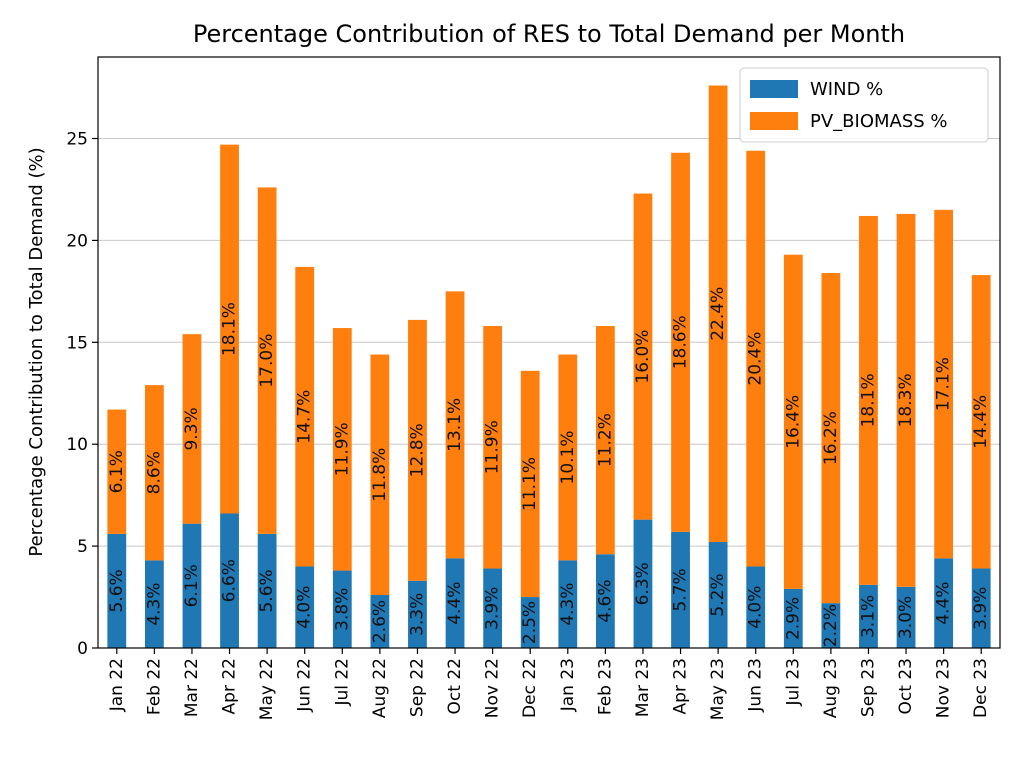  Describe the element at coordinates (455, 686) in the screenshot. I see `x-tick-label: Oct 22` at that location.